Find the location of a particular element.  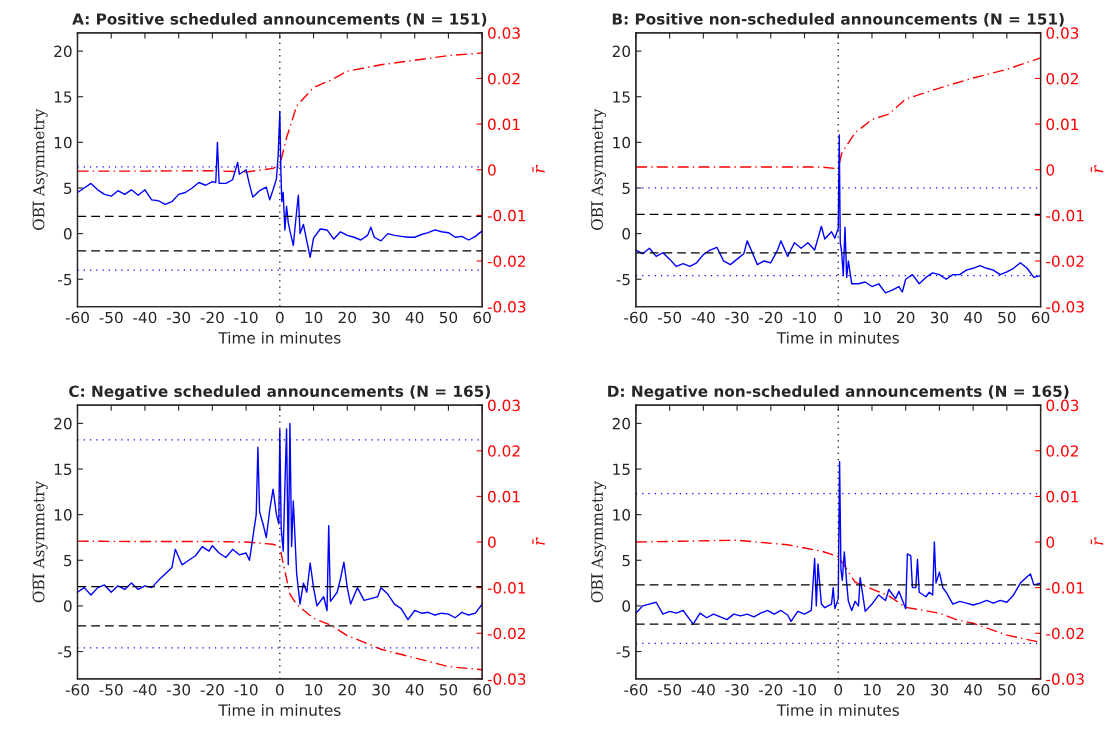

y-tick-label: 20 is located at coordinates (621, 423).